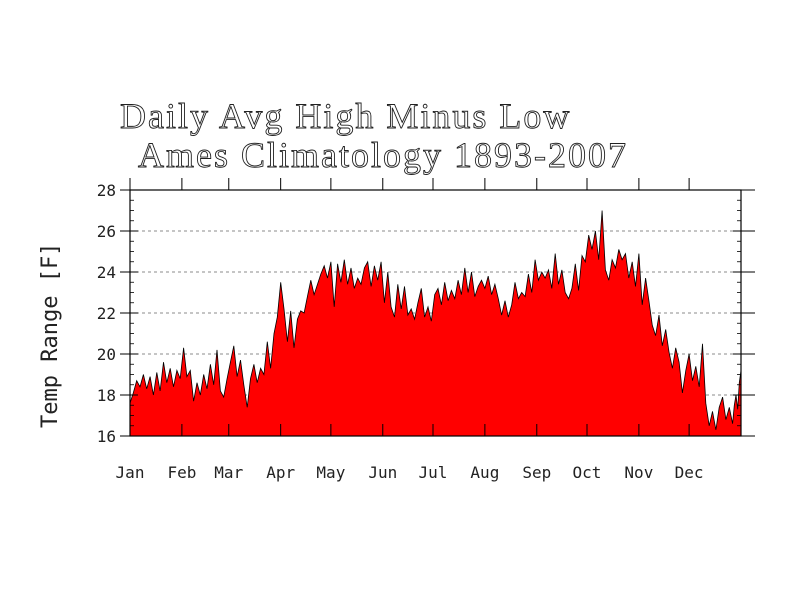  I want to click on y-tick-label: 22, so click(106, 313).